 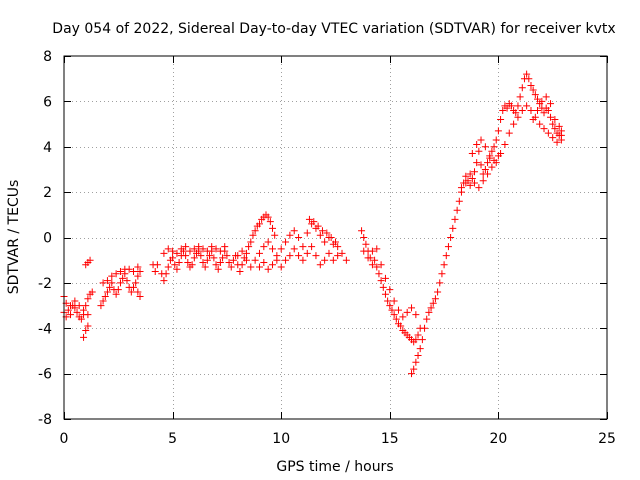 I want to click on y-tick-label: -8, so click(x=45, y=420).